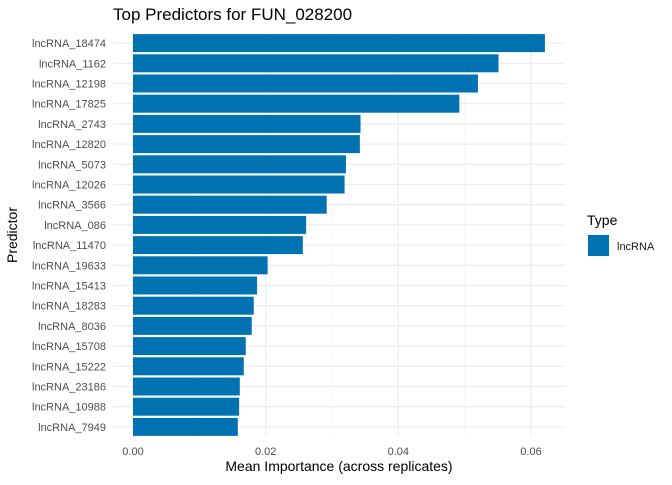 This screenshot has width=672, height=485. I want to click on y-tick-label: lncRNA_8036, so click(72, 327).